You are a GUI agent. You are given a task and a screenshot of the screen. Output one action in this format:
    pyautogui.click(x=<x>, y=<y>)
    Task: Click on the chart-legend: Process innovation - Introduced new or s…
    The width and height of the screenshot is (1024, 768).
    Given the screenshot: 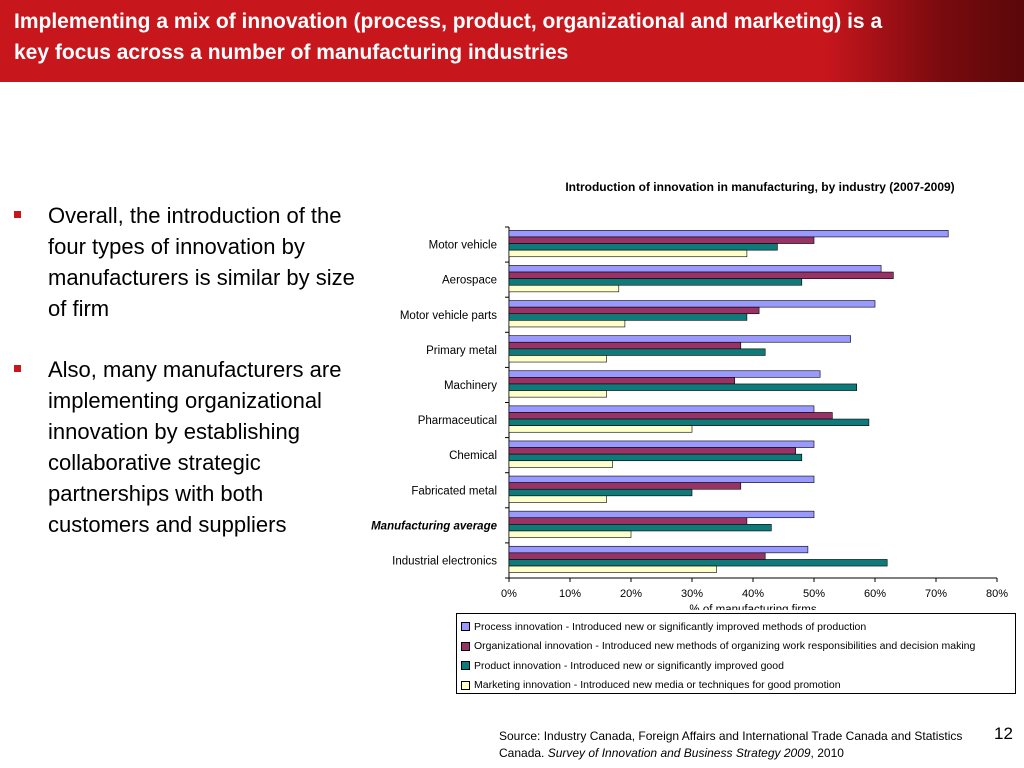 What is the action you would take?
    pyautogui.click(x=736, y=653)
    